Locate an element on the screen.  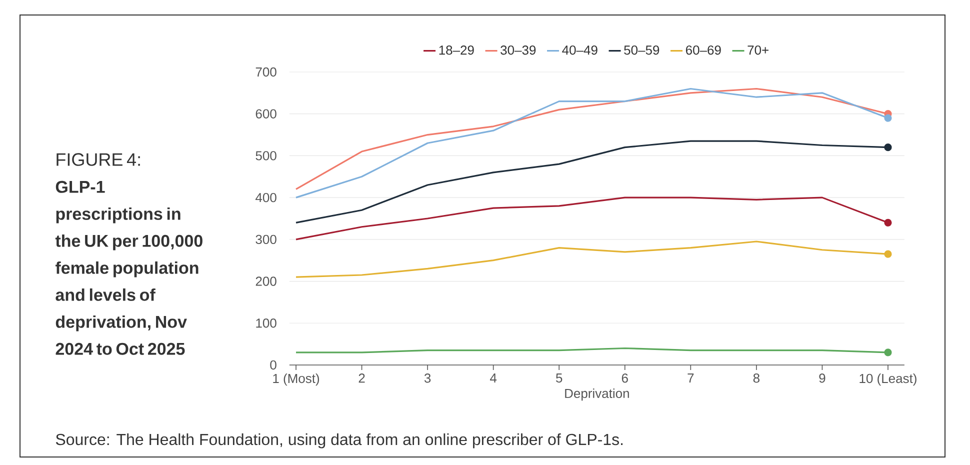
legend-label: 60–69 is located at coordinates (703, 50).